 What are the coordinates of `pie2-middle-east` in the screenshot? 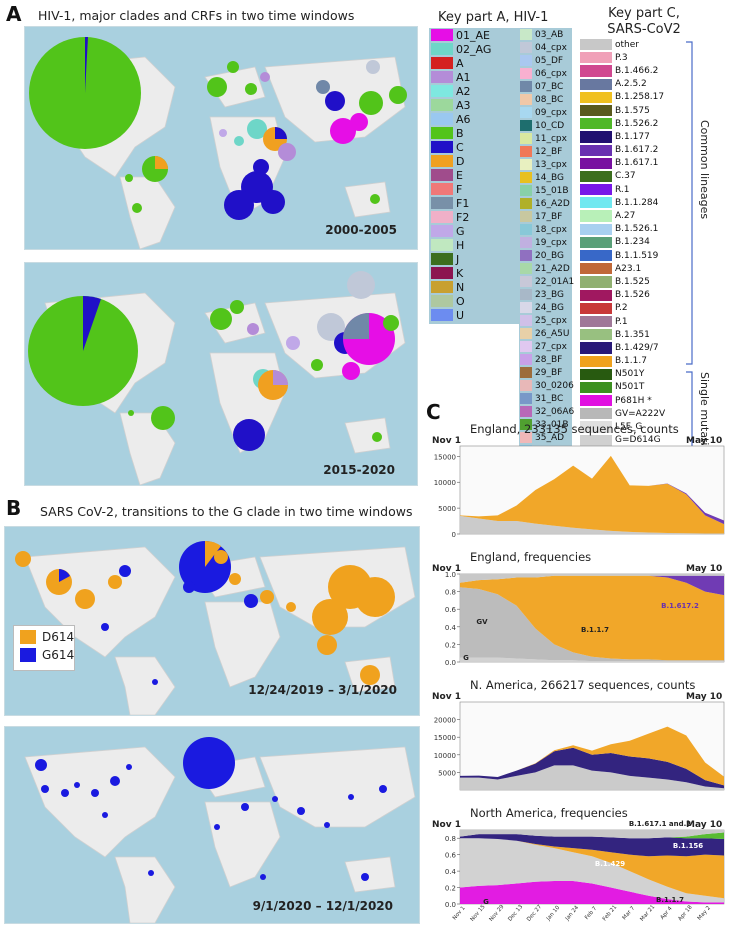 It's located at (293, 343).